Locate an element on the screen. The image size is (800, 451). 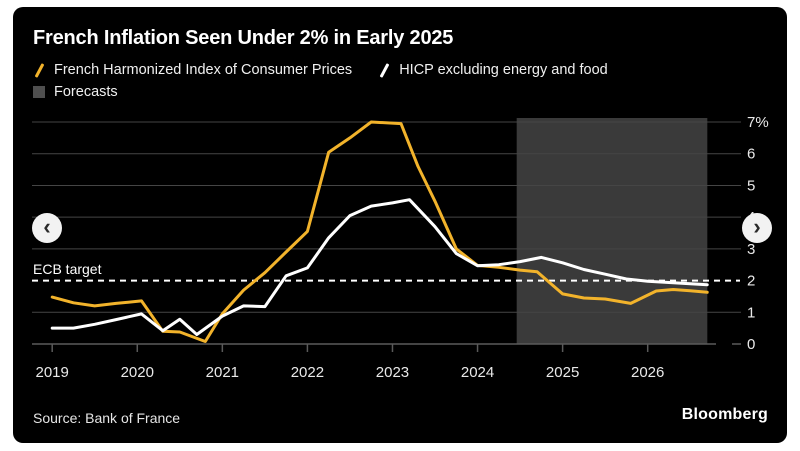
x-axis-label: 2019 is located at coordinates (52, 372).